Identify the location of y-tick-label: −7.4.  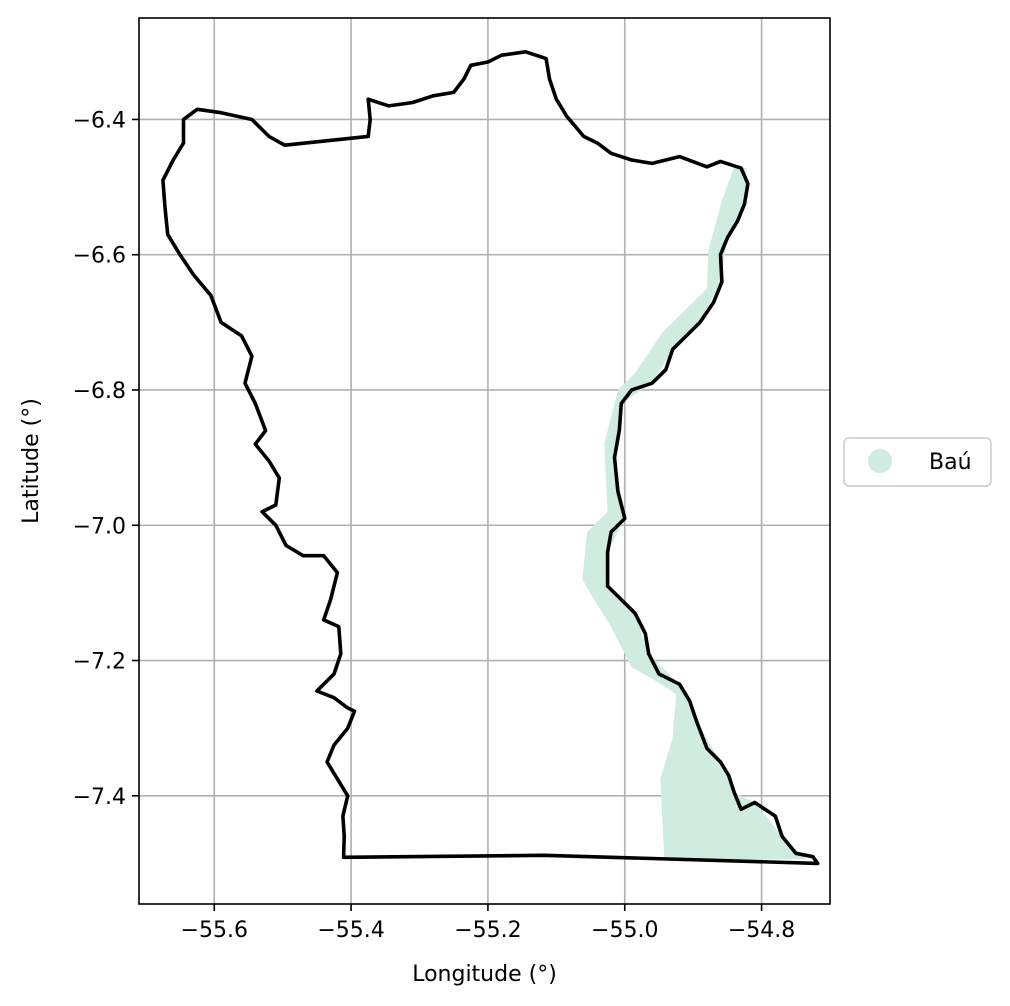
(99, 797).